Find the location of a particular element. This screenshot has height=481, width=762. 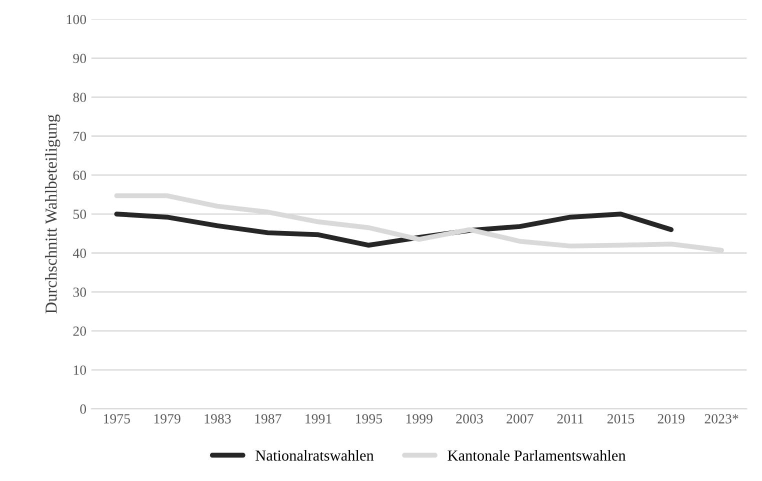

y-tick-label: 20 is located at coordinates (79, 331).